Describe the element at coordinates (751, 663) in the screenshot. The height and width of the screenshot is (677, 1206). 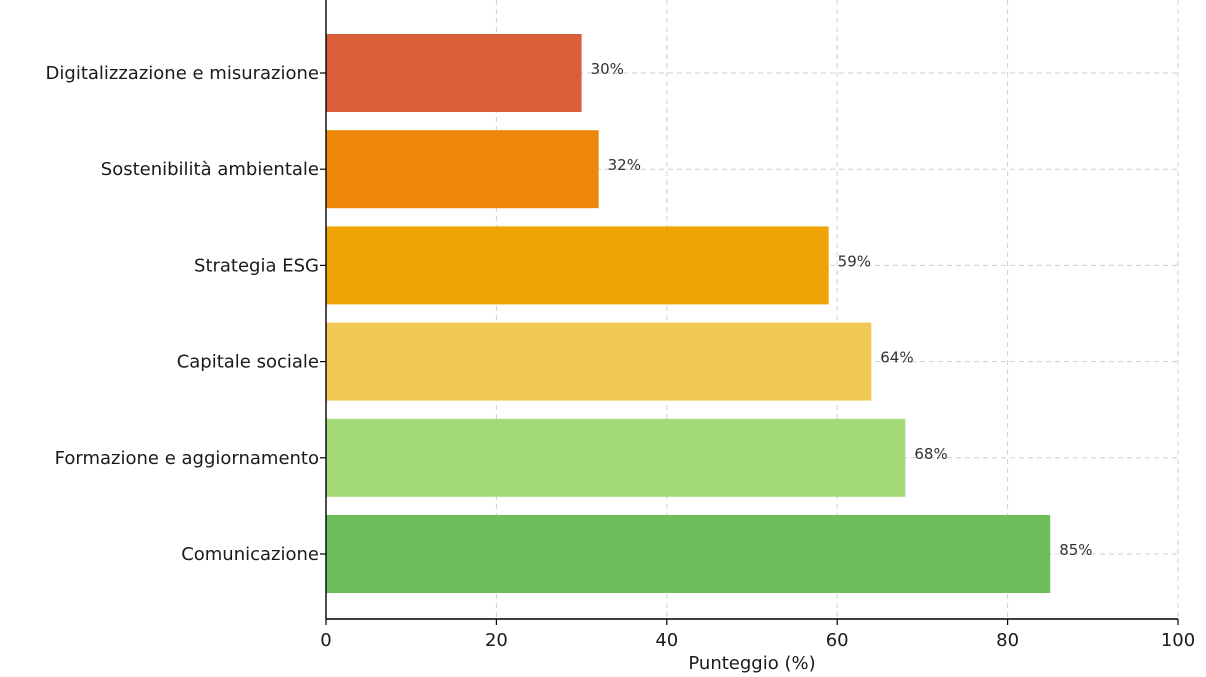
I see `x-axis-title: Punteggio (%)` at that location.